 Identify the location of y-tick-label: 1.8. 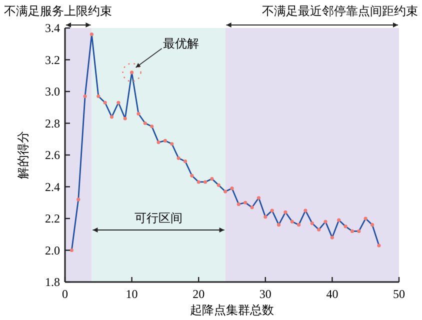
(52, 282).